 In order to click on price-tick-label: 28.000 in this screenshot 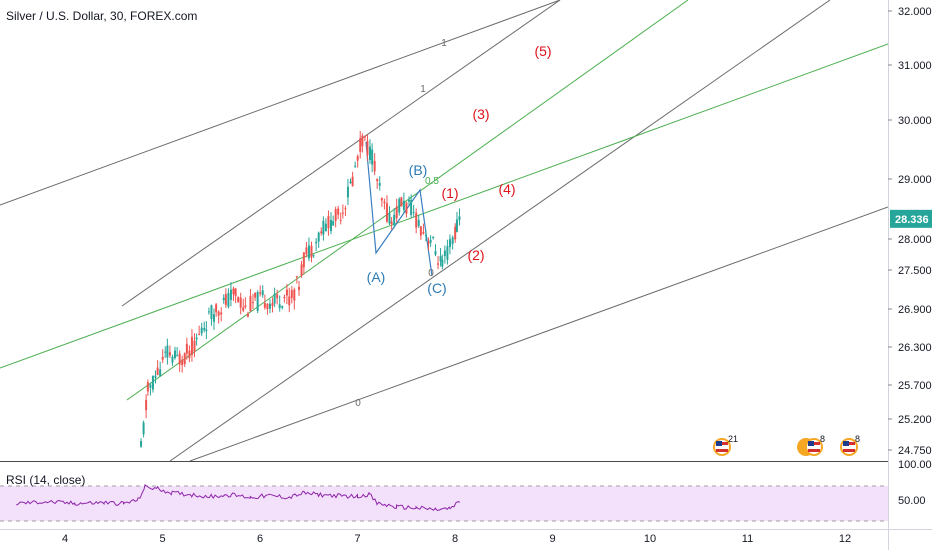, I will do `click(915, 240)`.